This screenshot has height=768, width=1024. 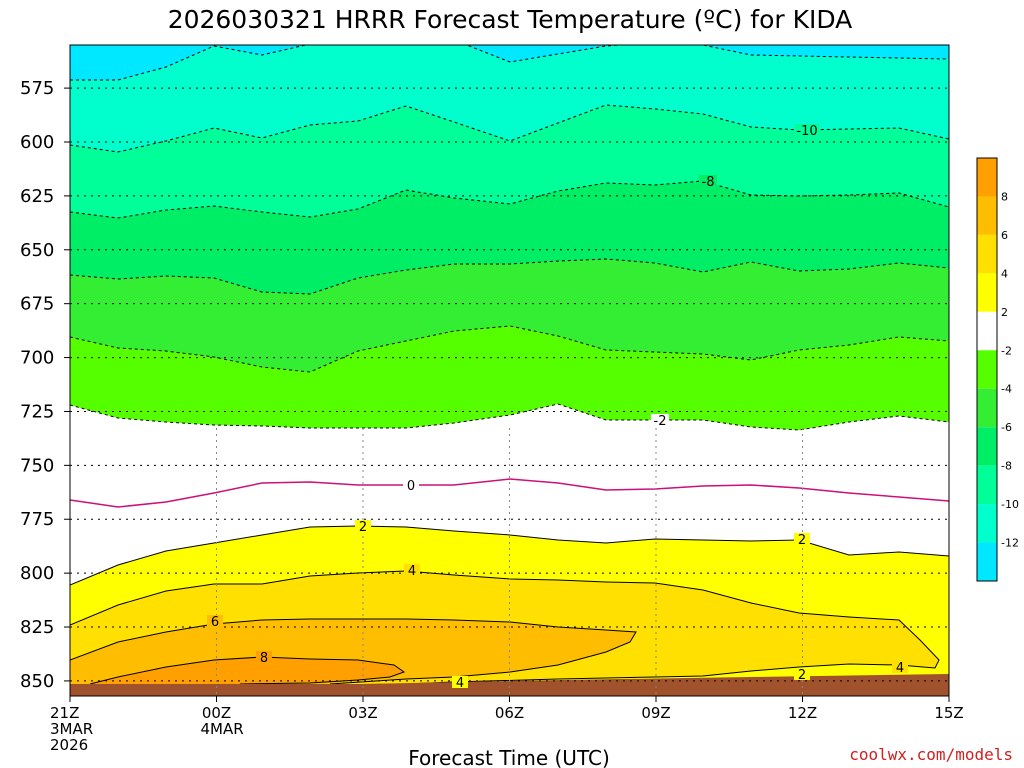 I want to click on credit-text: coolwx.com/models, so click(x=931, y=754).